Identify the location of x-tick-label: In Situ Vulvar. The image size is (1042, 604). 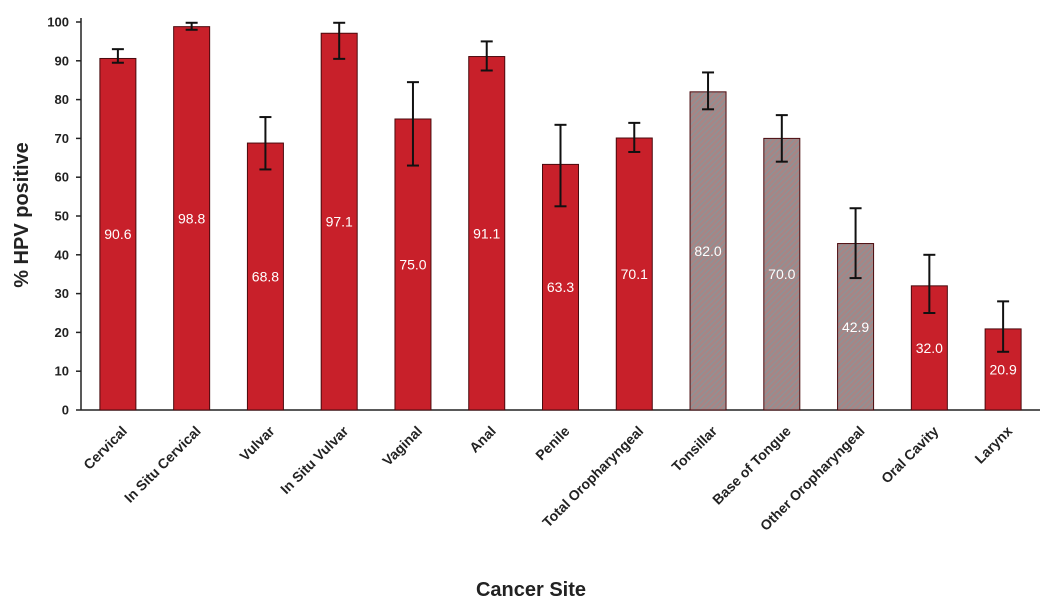
(314, 459).